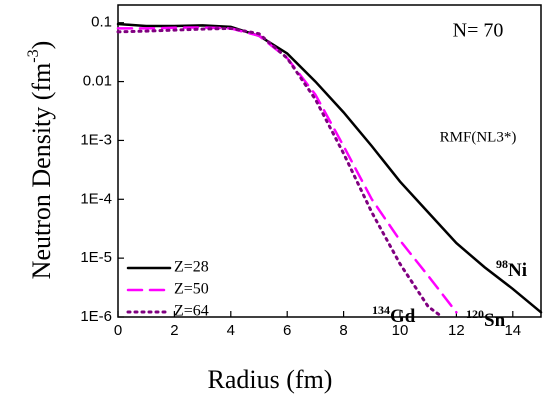  Describe the element at coordinates (41, 171) in the screenshot. I see `y-label-text: Neutron Density (fm` at that location.